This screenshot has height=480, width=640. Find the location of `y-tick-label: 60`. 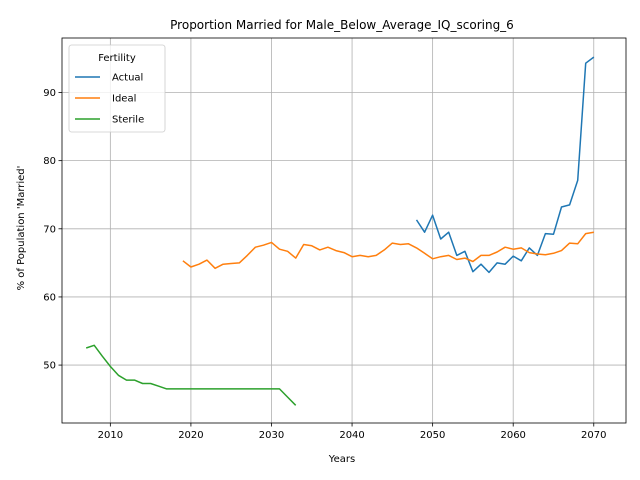

y-tick-label: 60 is located at coordinates (49, 297).